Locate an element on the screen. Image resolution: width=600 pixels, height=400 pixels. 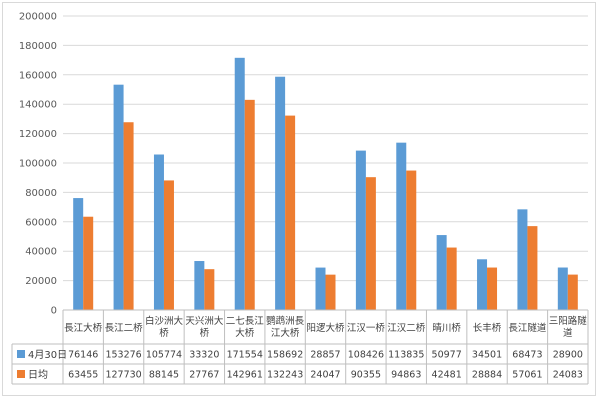
data-value: 24047 is located at coordinates (325, 375).